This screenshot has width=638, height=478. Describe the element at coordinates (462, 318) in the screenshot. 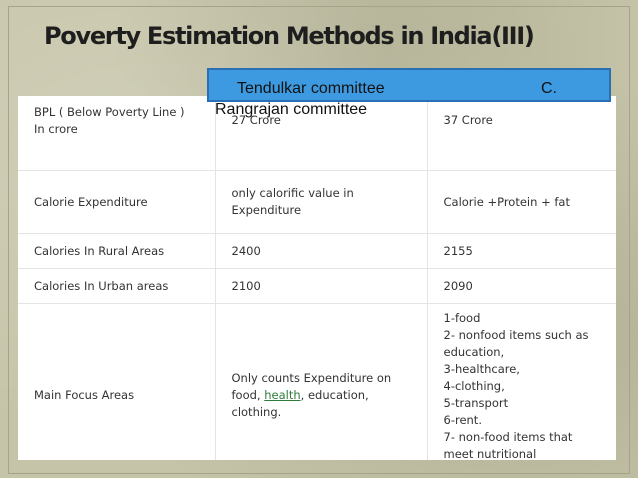

I see `focus-list-item: 1-food` at that location.